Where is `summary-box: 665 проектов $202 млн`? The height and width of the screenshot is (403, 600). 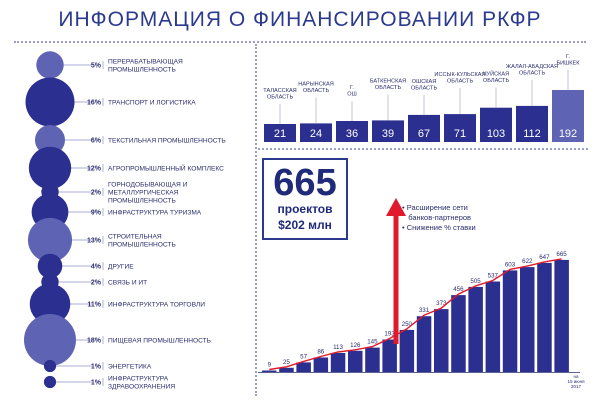
summary-box: 665 проектов $202 млн is located at coordinates (305, 199).